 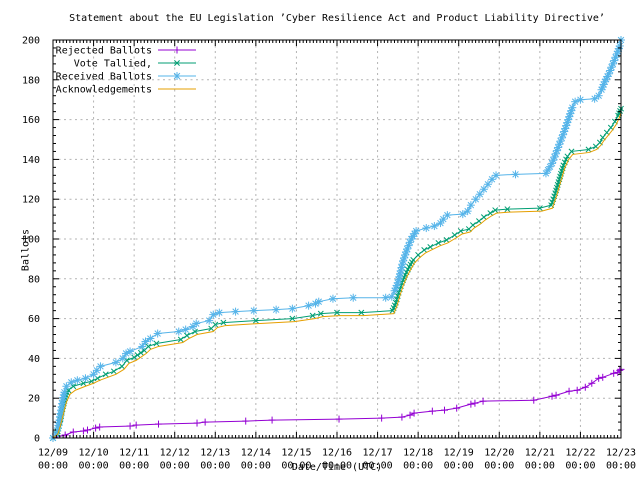 I want to click on legend-label: Acknowledgements, so click(x=104, y=90).